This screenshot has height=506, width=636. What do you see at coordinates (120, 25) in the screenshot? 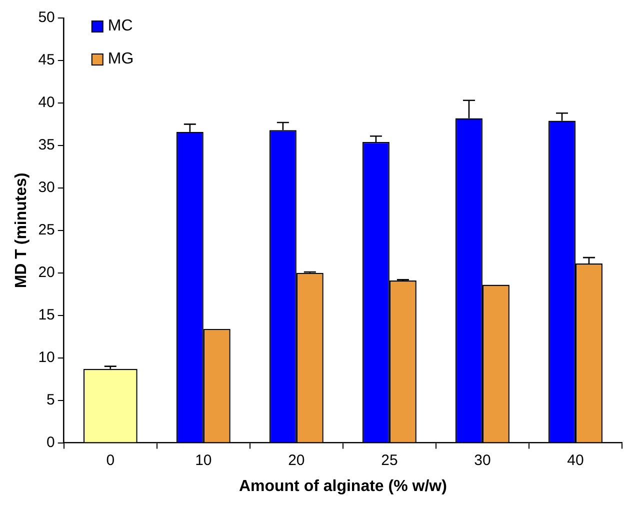
I see `legend-label: MC` at bounding box center [120, 25].